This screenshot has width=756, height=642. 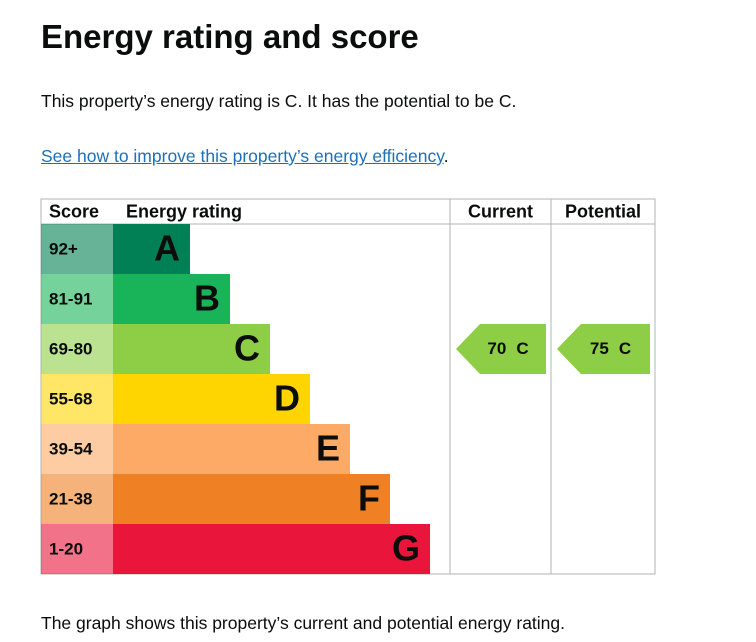 I want to click on current-label: 70 C, so click(x=507, y=348).